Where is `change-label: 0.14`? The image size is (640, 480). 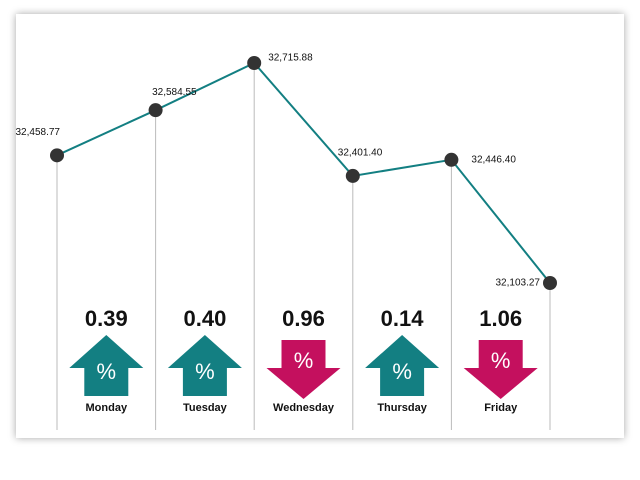 change-label: 0.14 is located at coordinates (403, 318).